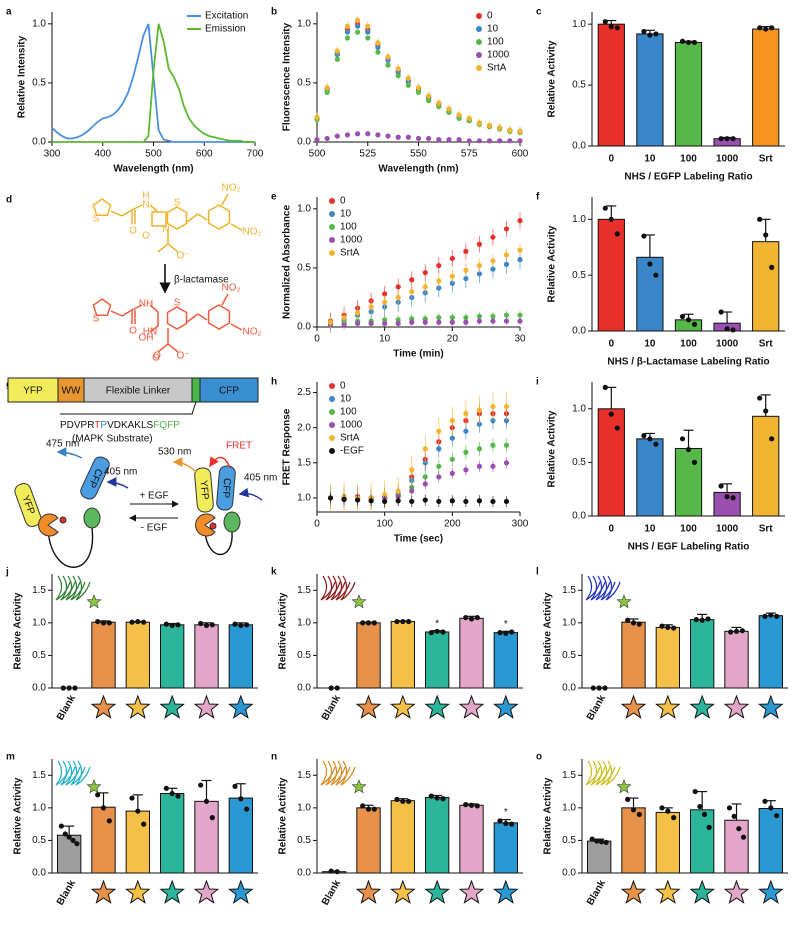  What do you see at coordinates (766, 159) in the screenshot?
I see `x-tick-label: Srt` at bounding box center [766, 159].